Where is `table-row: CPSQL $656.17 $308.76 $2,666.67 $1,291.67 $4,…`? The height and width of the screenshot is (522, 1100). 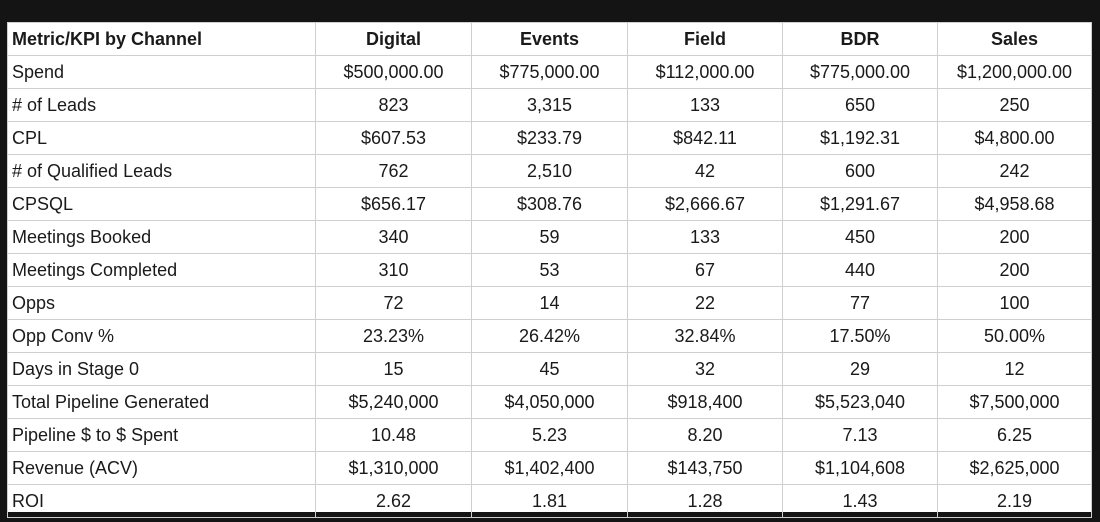
table-row: CPSQL $656.17 $308.76 $2,666.67 $1,291.67 $4,… is located at coordinates (549, 204).